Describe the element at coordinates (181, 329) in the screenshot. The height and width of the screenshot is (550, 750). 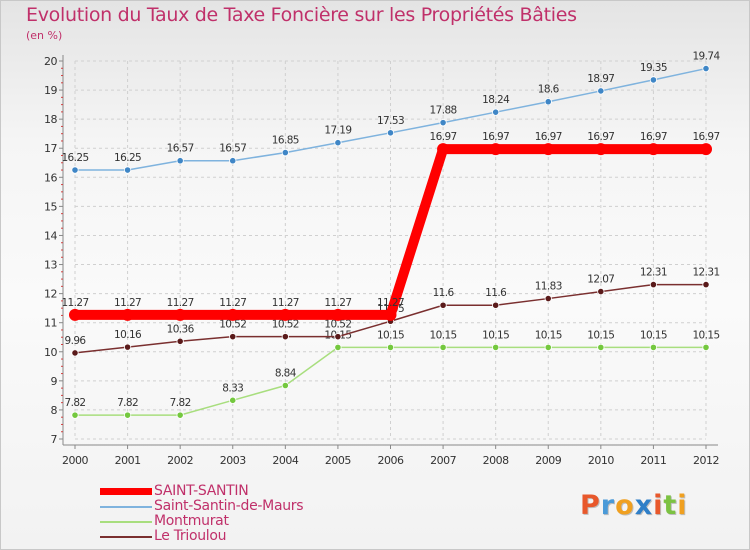
I see `data-label-le-trioulou: 10.36` at that location.